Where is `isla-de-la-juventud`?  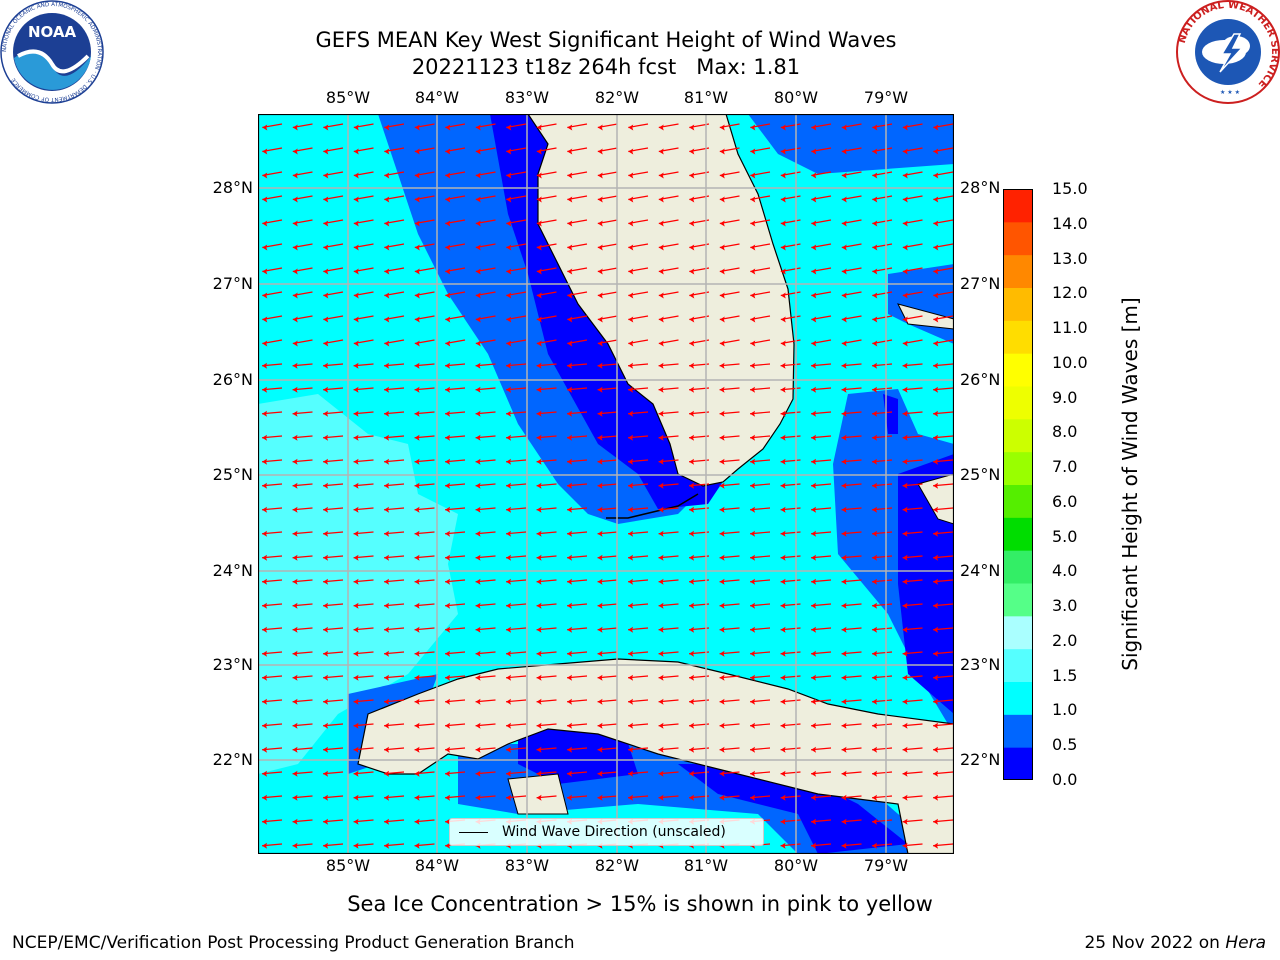 isla-de-la-juventud is located at coordinates (538, 794).